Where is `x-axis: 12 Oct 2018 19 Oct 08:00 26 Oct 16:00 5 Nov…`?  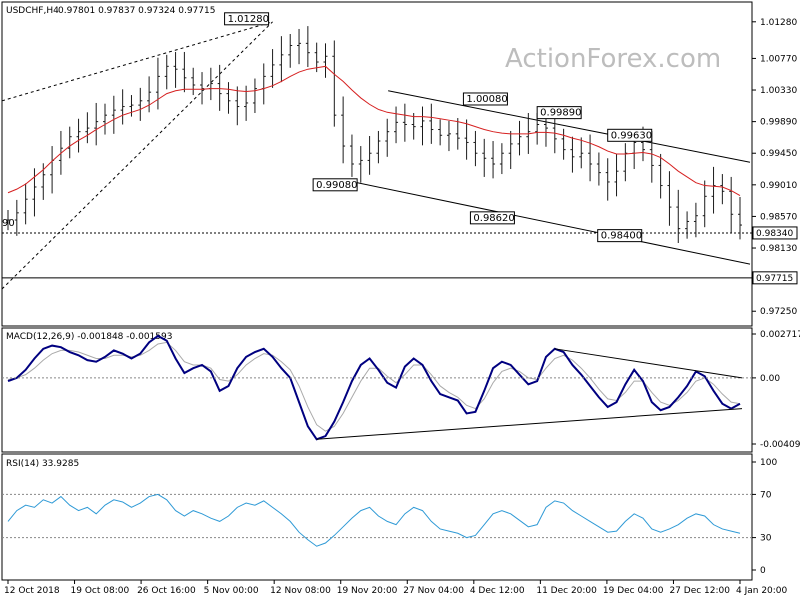
x-axis: 12 Oct 2018 19 Oct 08:00 26 Oct 16:00 5 Nov… is located at coordinates (396, 588).